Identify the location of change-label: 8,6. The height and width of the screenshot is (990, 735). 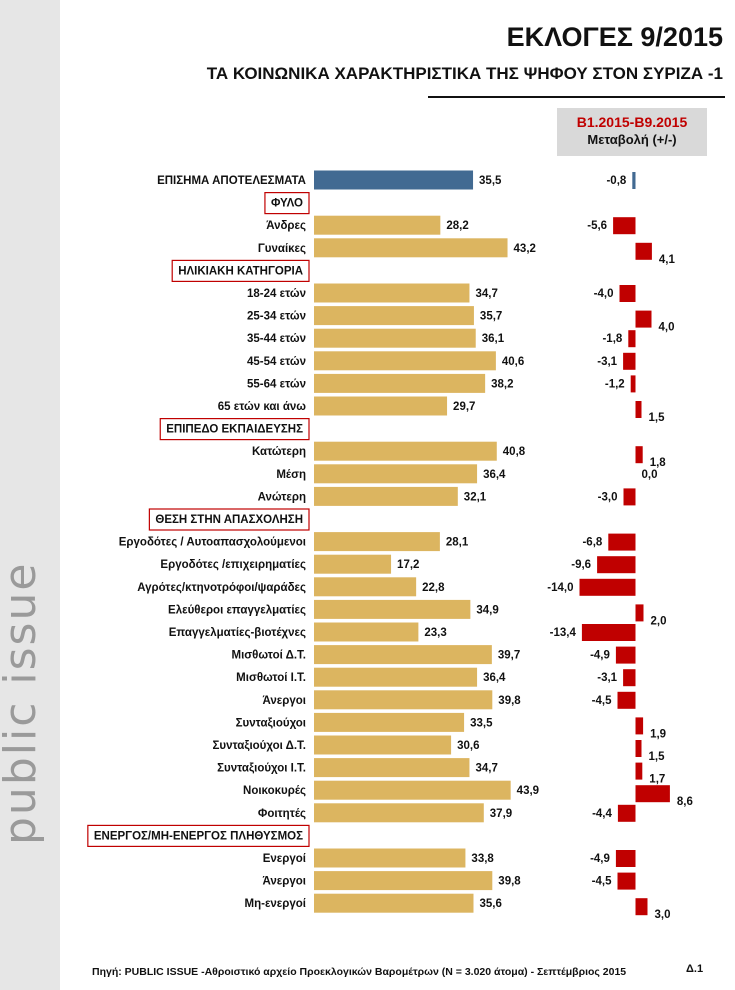
(685, 802).